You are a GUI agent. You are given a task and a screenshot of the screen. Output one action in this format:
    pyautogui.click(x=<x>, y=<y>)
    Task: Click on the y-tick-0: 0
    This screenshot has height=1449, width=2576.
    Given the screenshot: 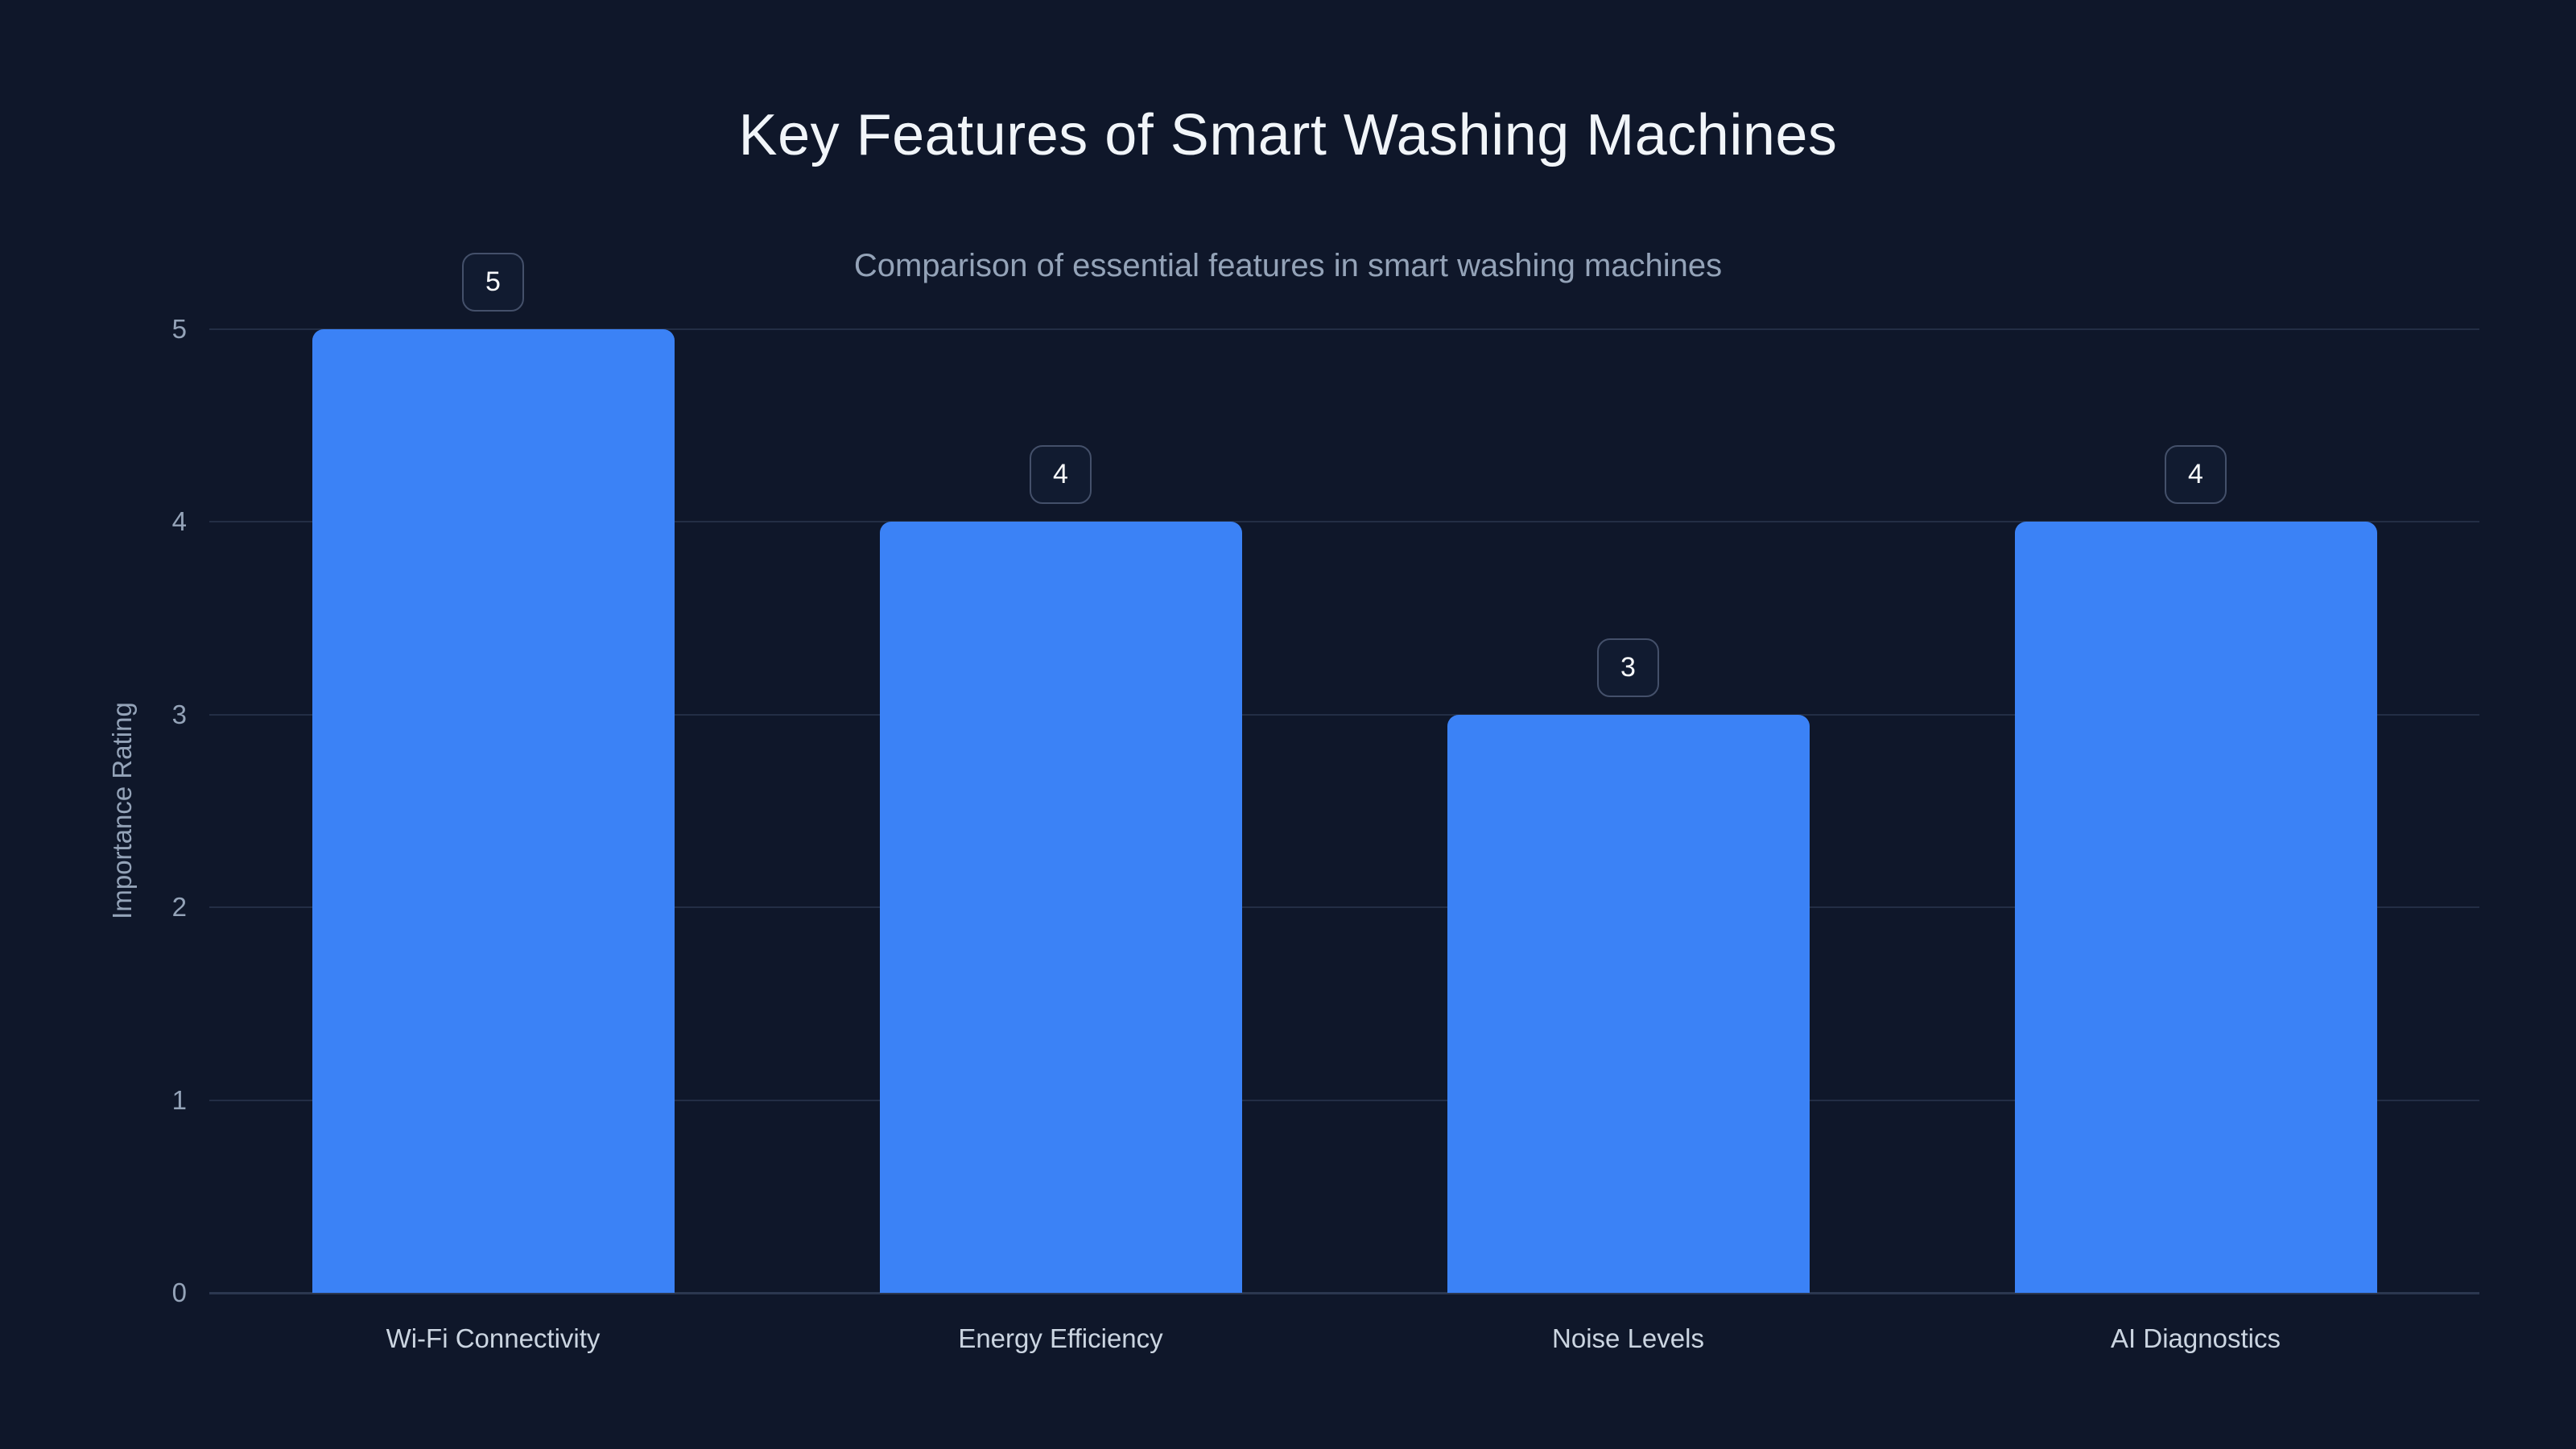 What is the action you would take?
    pyautogui.click(x=179, y=1292)
    